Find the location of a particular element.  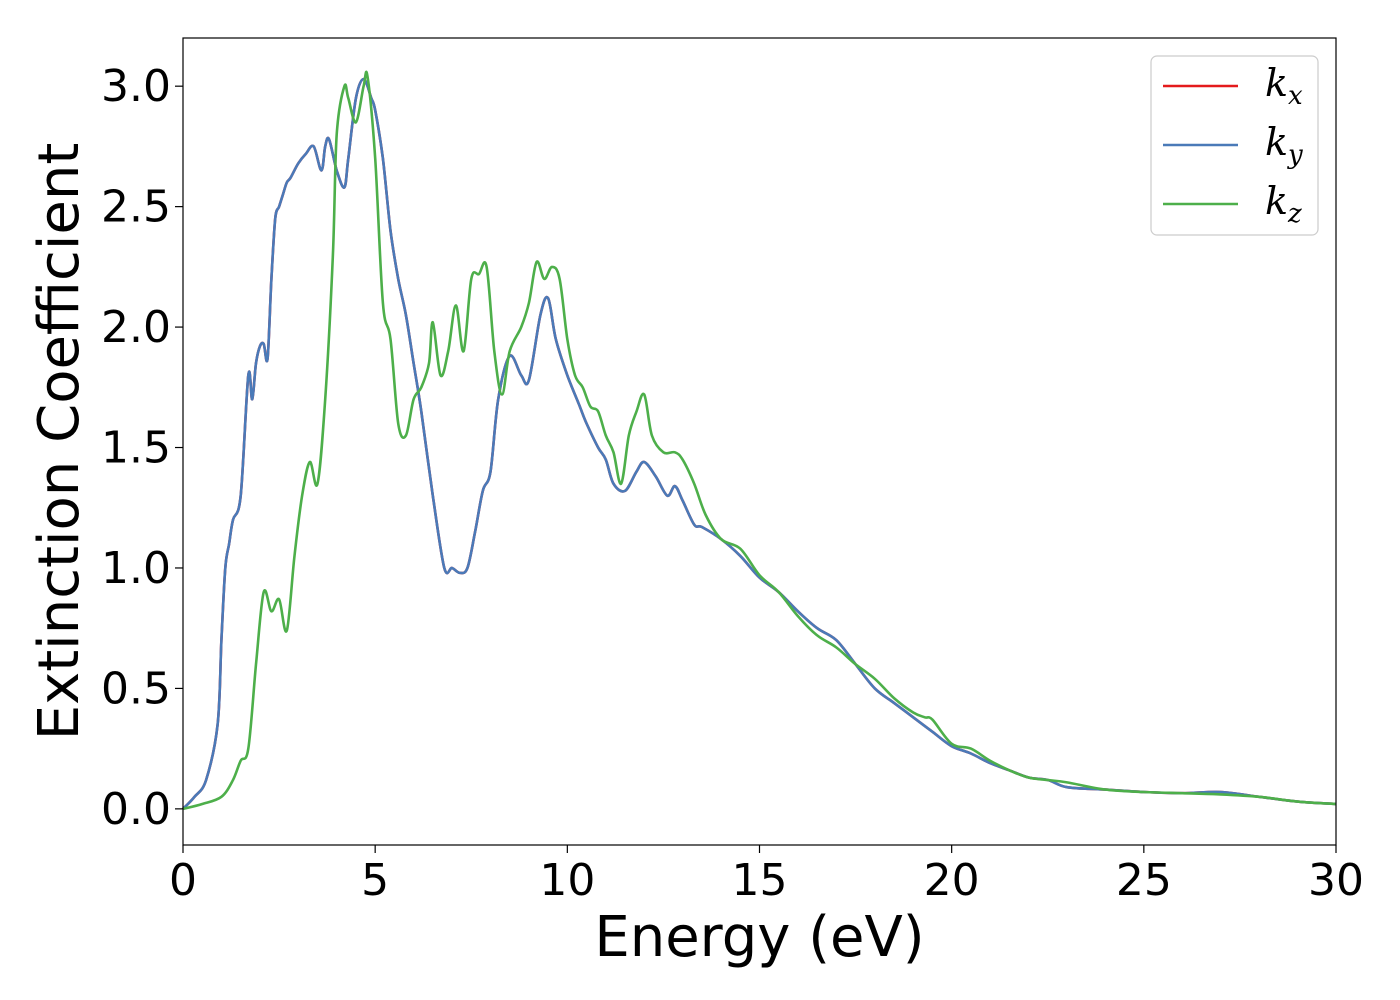

x-tick-label: 0 is located at coordinates (183, 880).